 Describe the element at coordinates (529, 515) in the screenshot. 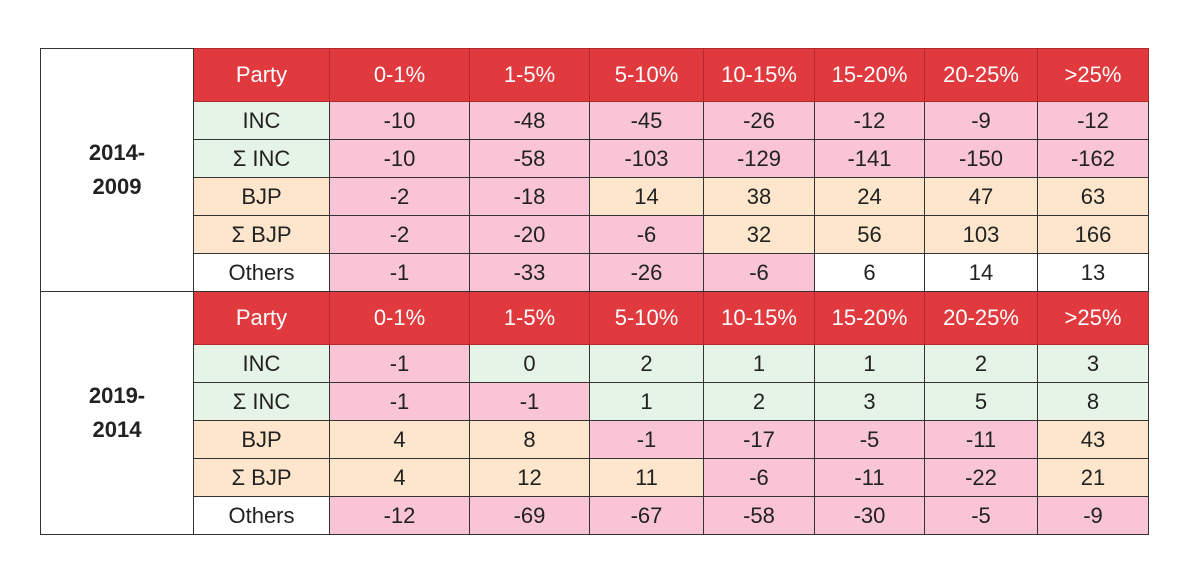

I see `value-cell: -69` at that location.